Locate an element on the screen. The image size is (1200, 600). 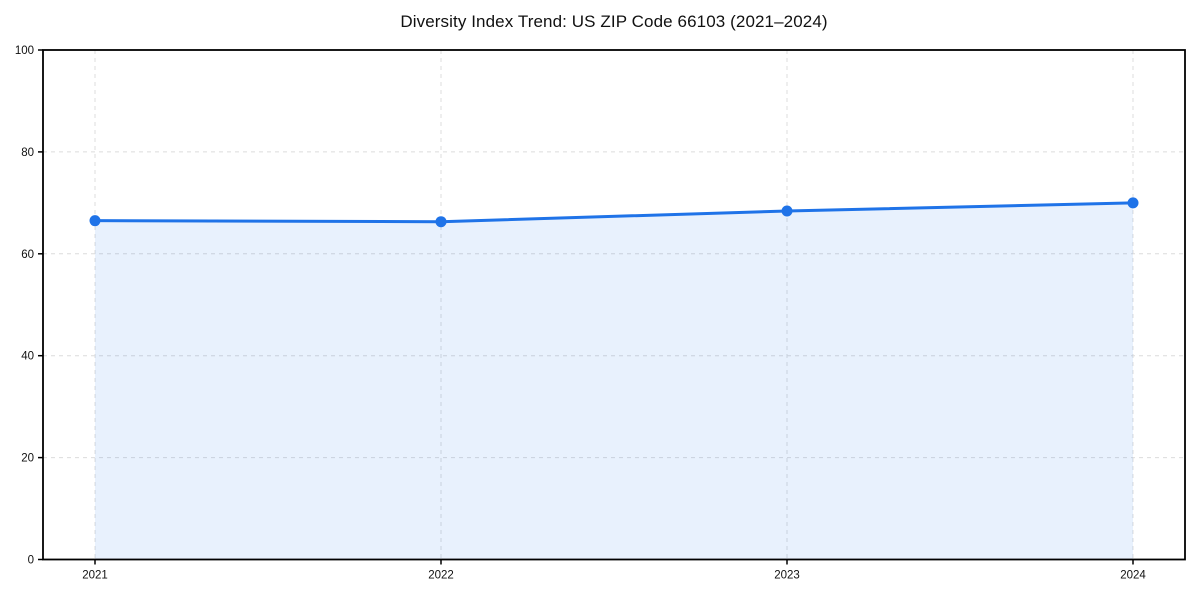
trend-line is located at coordinates (614, 212).